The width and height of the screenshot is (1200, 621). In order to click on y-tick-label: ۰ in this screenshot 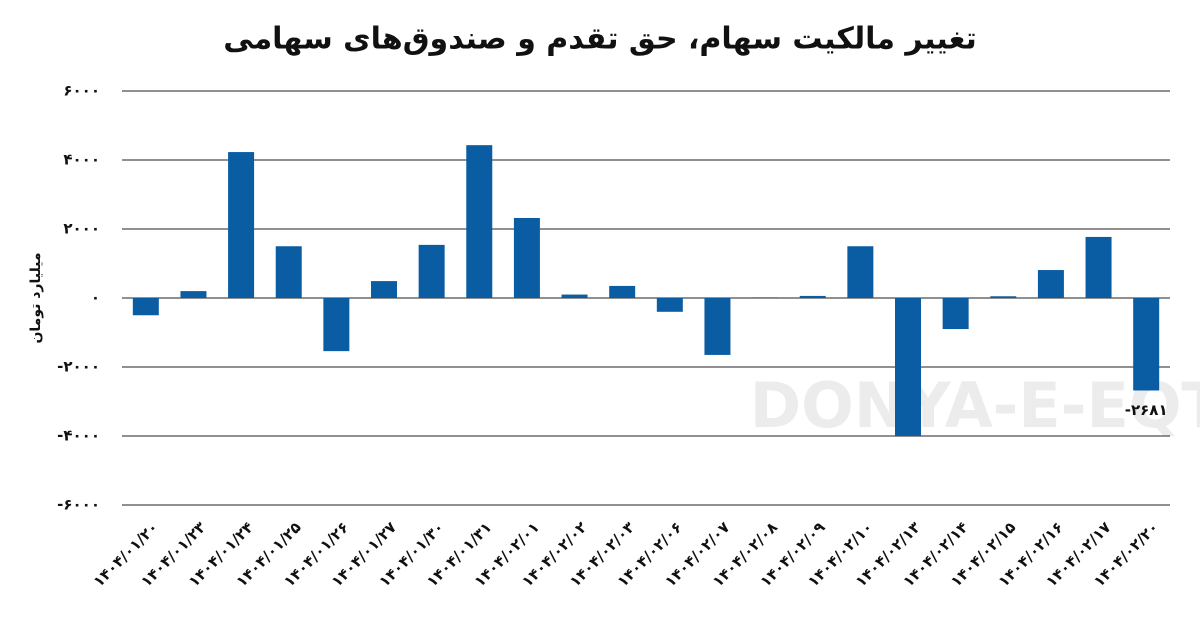, I will do `click(95, 298)`.